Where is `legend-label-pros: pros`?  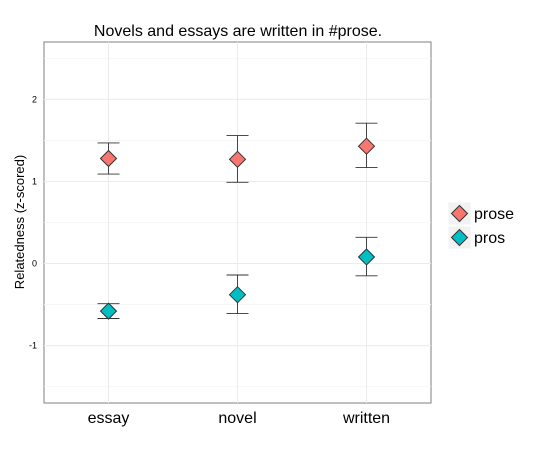 legend-label-pros: pros is located at coordinates (489, 238).